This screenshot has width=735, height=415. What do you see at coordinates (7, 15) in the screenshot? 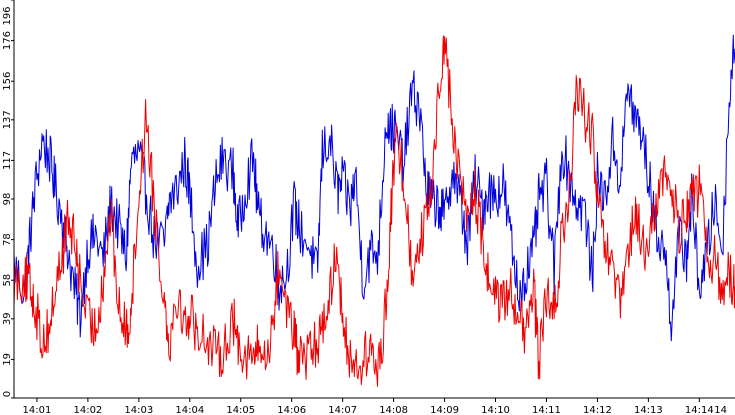
I see `y-tick-label: 196` at bounding box center [7, 15].